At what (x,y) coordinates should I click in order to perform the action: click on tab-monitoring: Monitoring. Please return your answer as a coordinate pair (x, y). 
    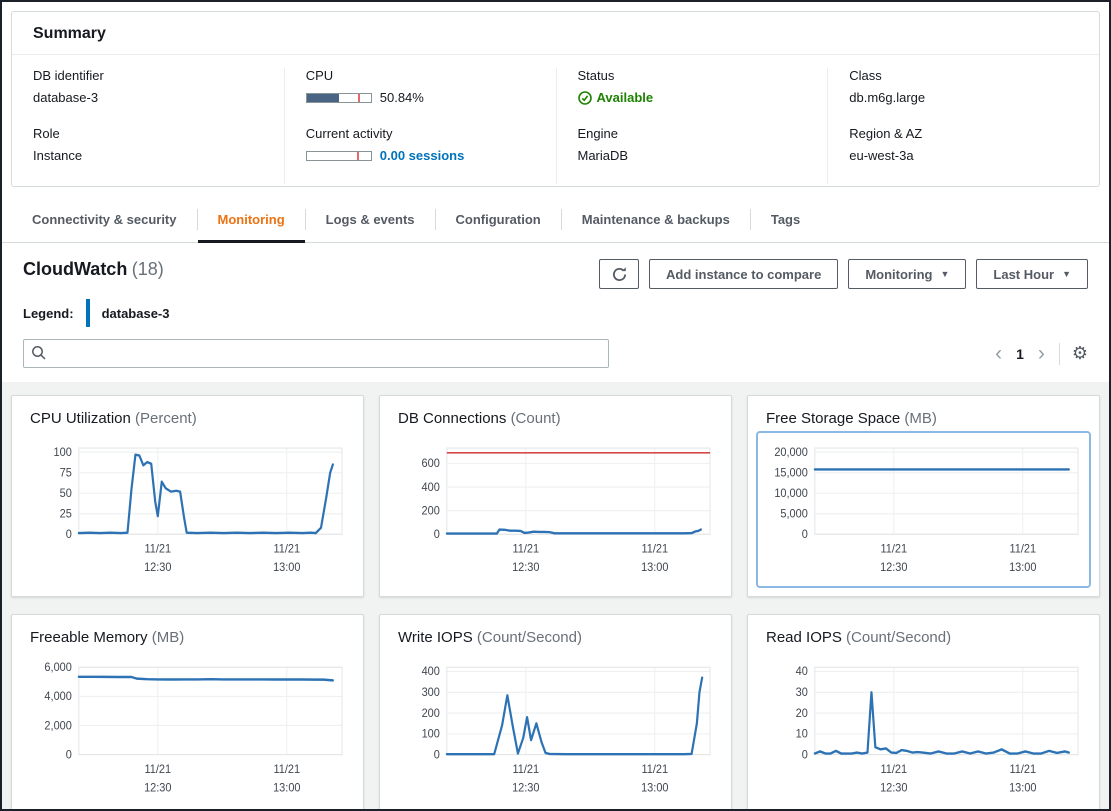
    Looking at the image, I should click on (251, 220).